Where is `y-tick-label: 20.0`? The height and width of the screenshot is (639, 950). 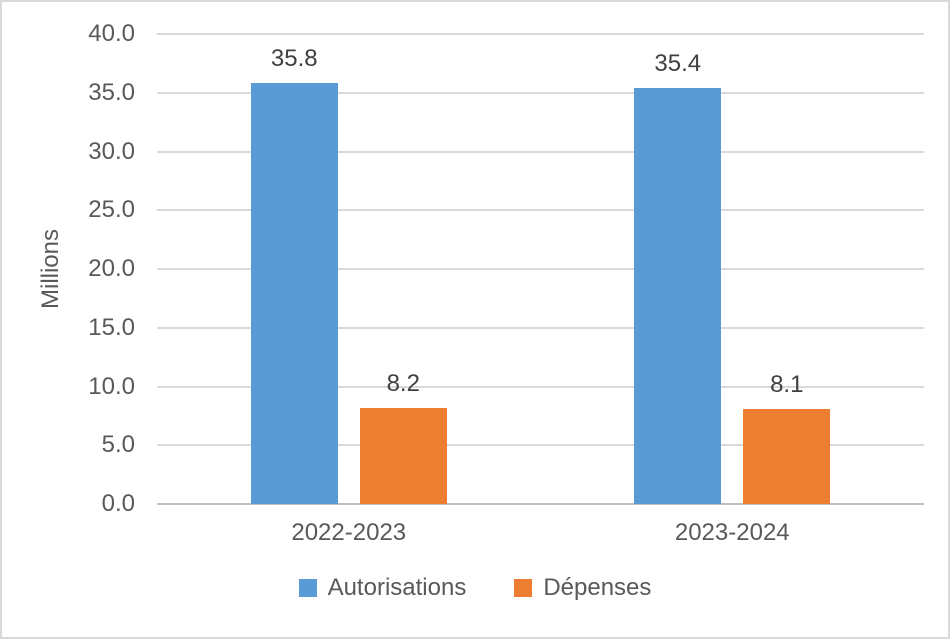
y-tick-label: 20.0 is located at coordinates (111, 268).